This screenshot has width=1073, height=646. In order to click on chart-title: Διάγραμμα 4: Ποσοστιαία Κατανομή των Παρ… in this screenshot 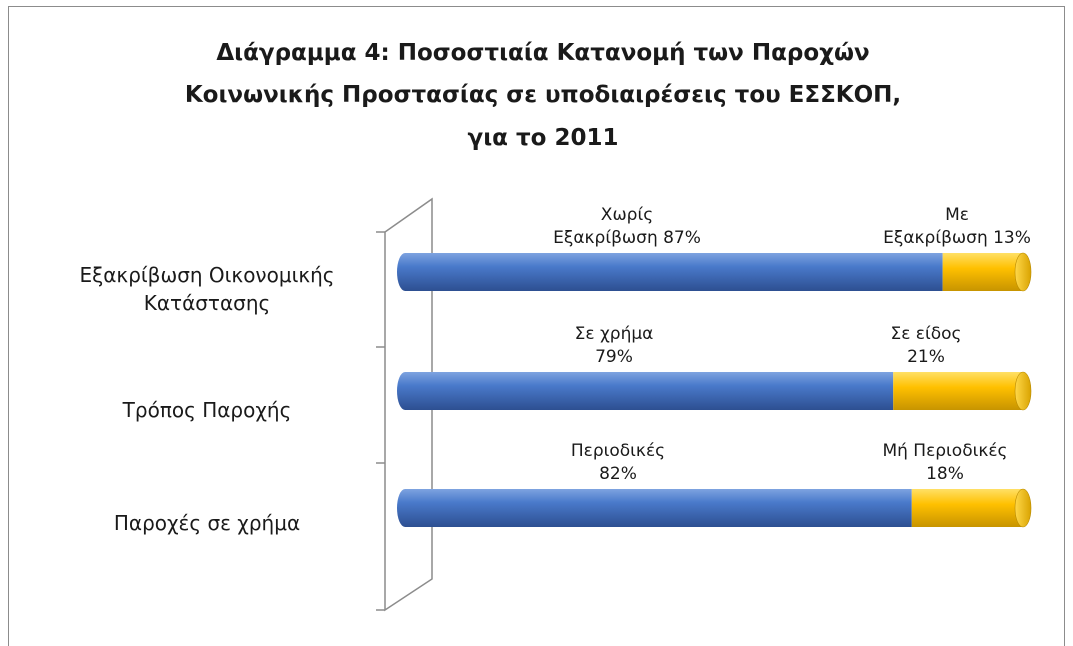, I will do `click(543, 95)`.